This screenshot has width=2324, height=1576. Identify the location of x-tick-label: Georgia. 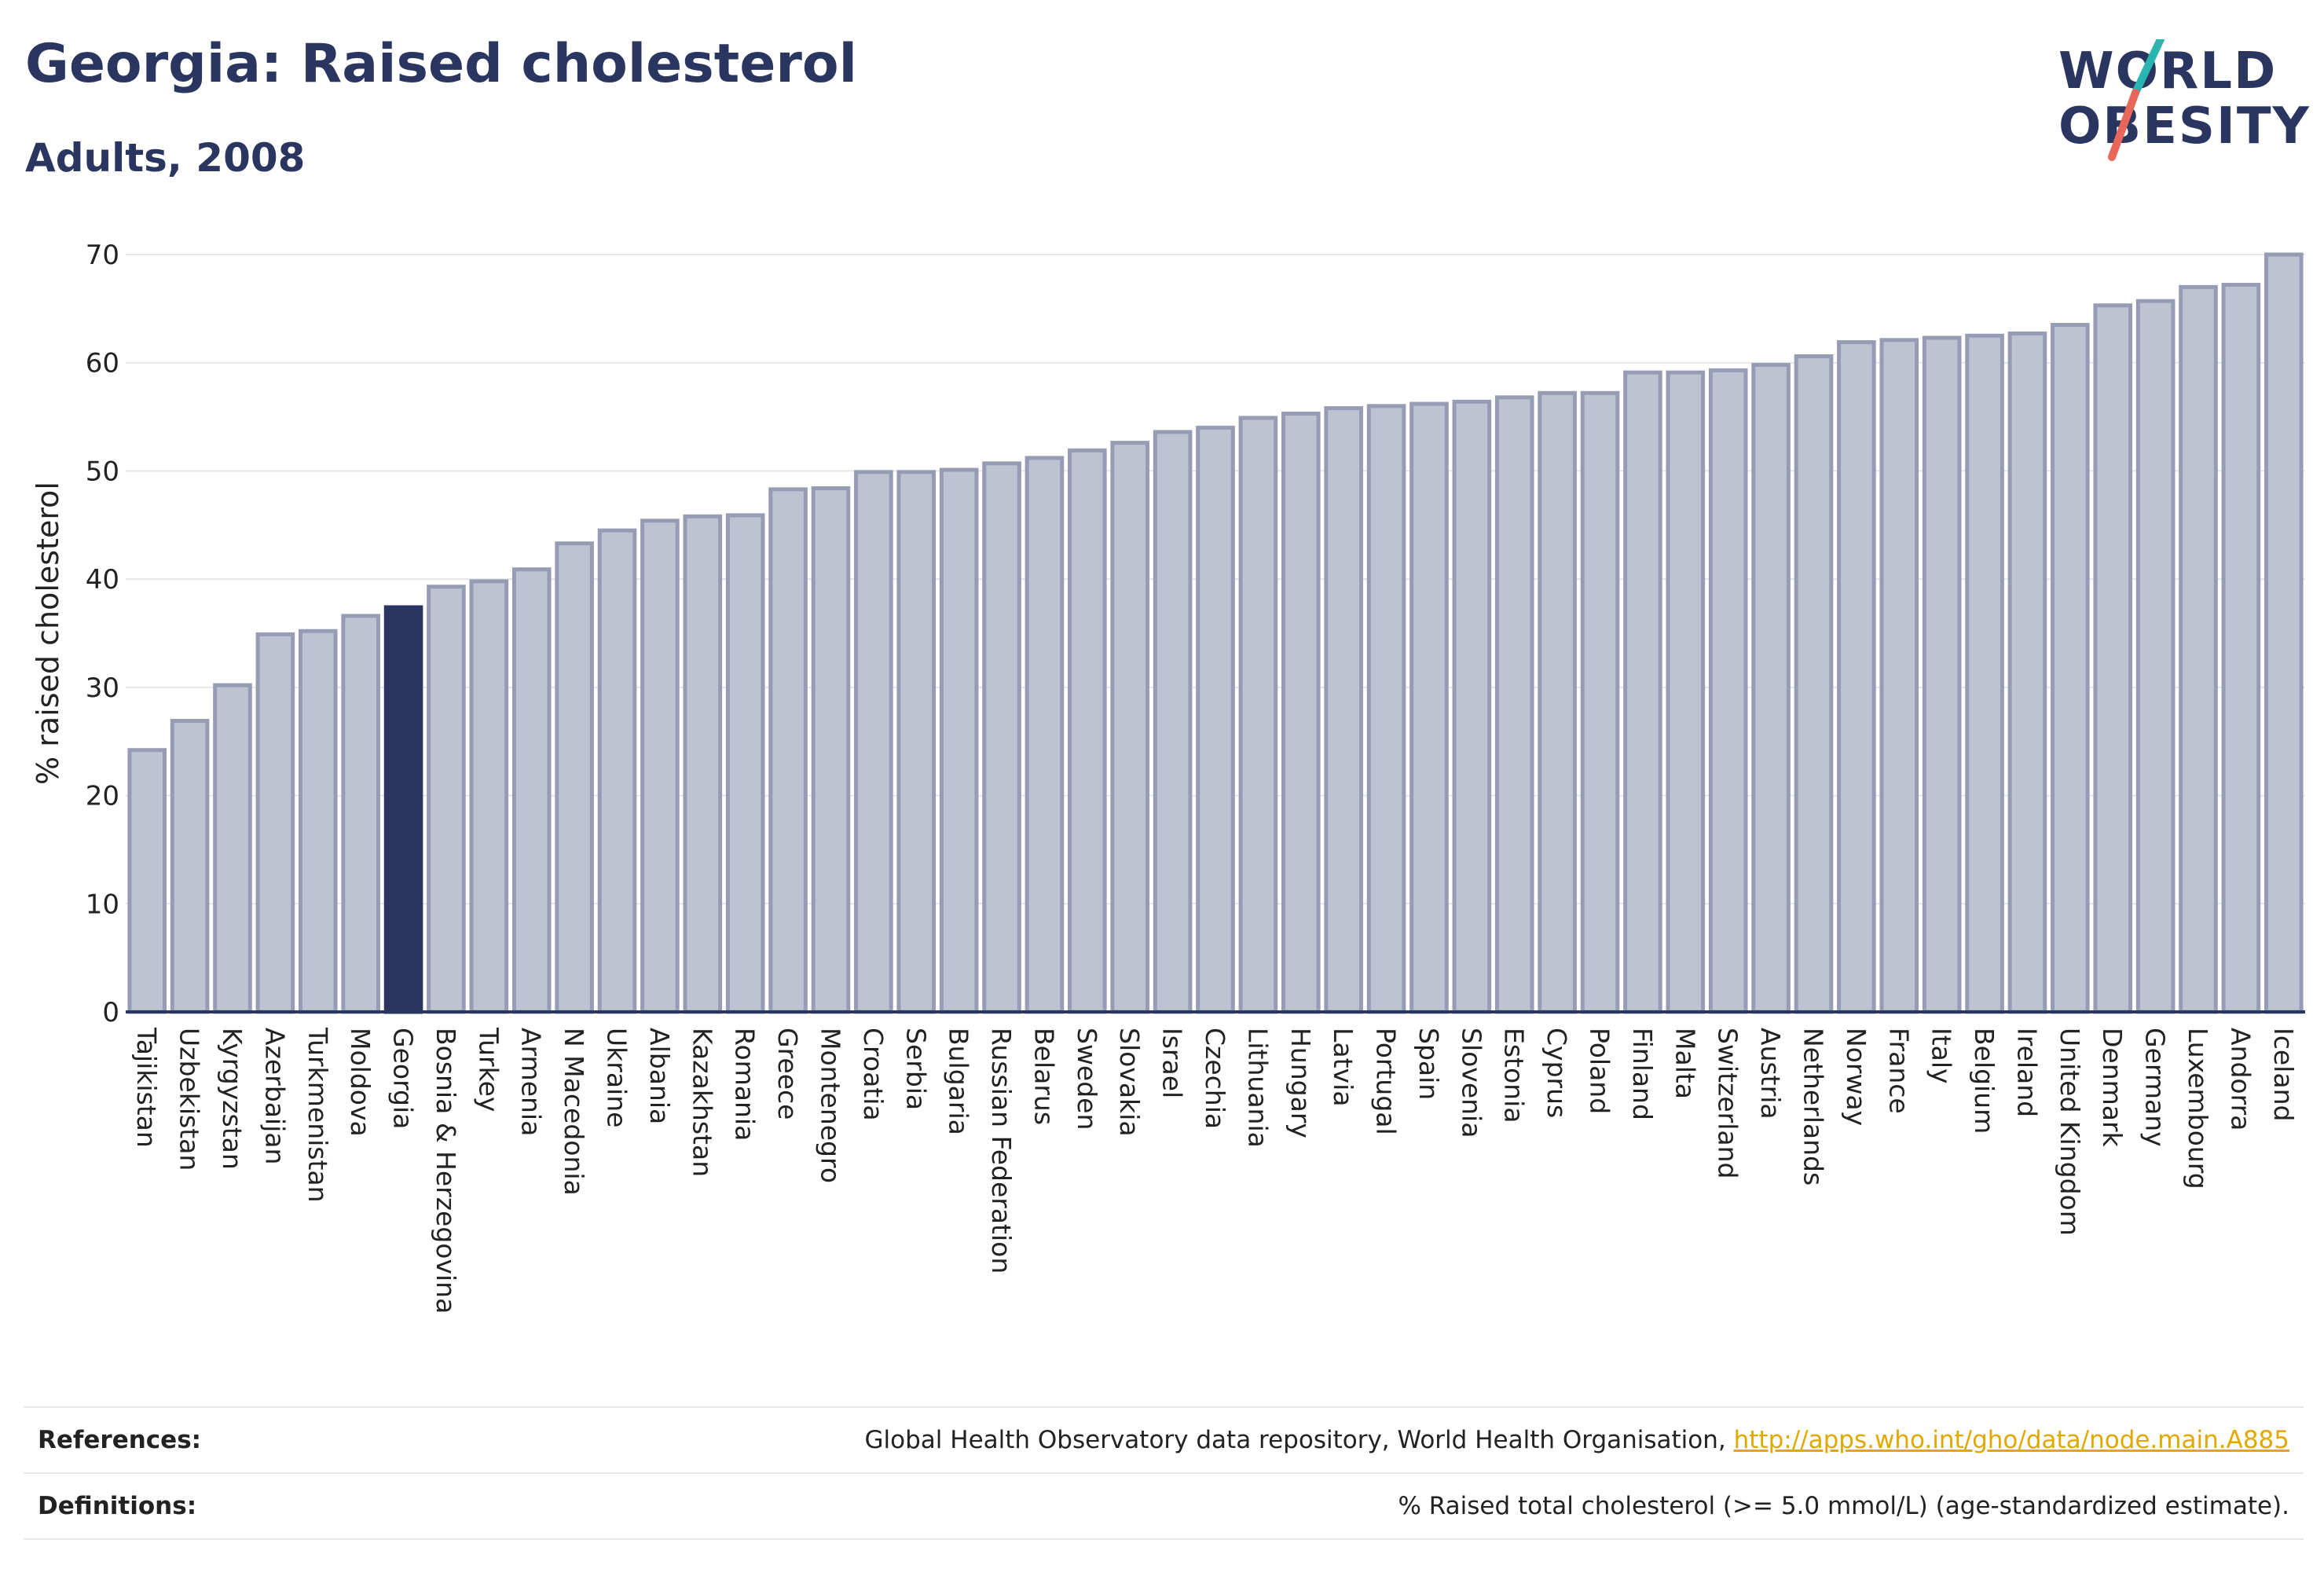
(403, 1078).